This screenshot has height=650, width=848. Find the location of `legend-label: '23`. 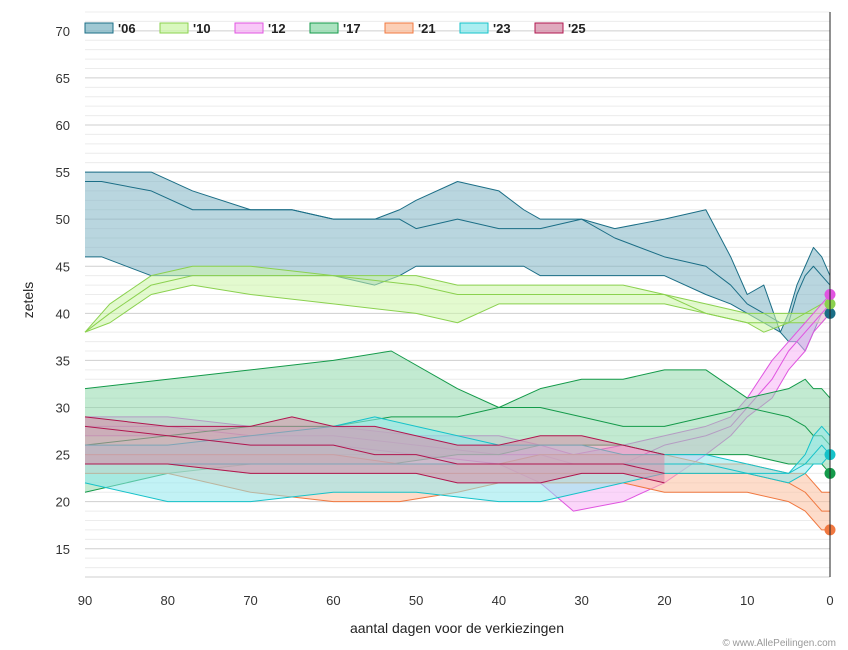

legend-label: '23 is located at coordinates (502, 28).